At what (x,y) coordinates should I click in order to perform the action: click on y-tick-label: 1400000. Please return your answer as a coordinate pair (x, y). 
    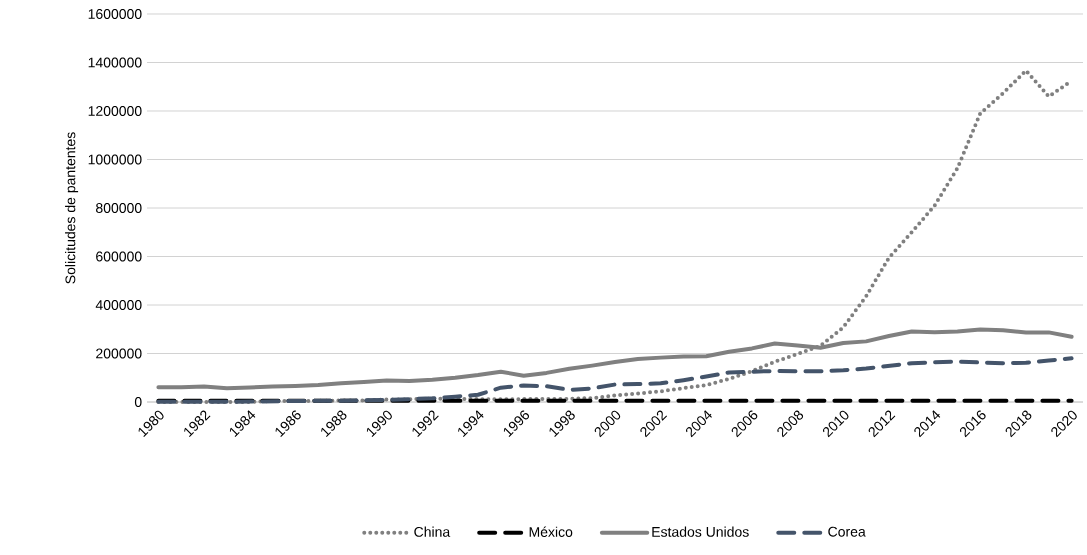
    Looking at the image, I should click on (115, 62).